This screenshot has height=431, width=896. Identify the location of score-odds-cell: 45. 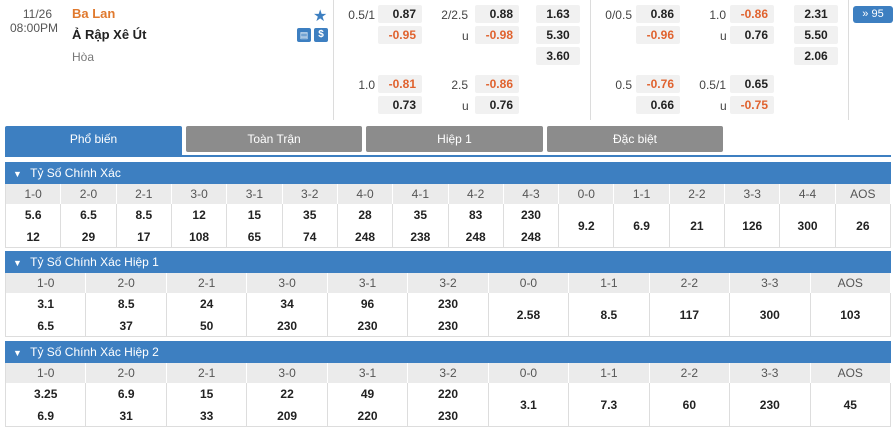
(850, 405).